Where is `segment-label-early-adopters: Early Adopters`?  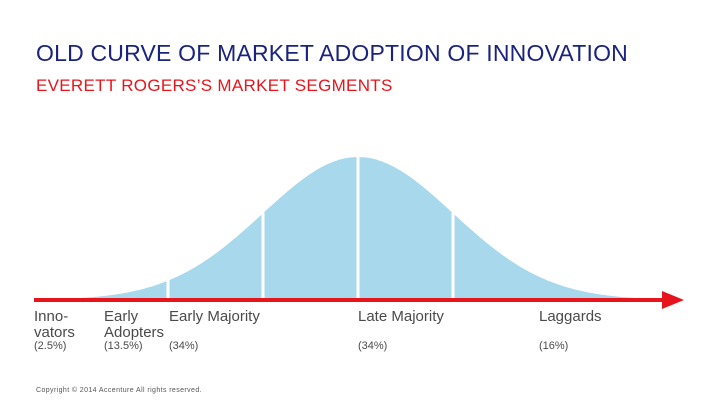 segment-label-early-adopters: Early Adopters is located at coordinates (134, 325).